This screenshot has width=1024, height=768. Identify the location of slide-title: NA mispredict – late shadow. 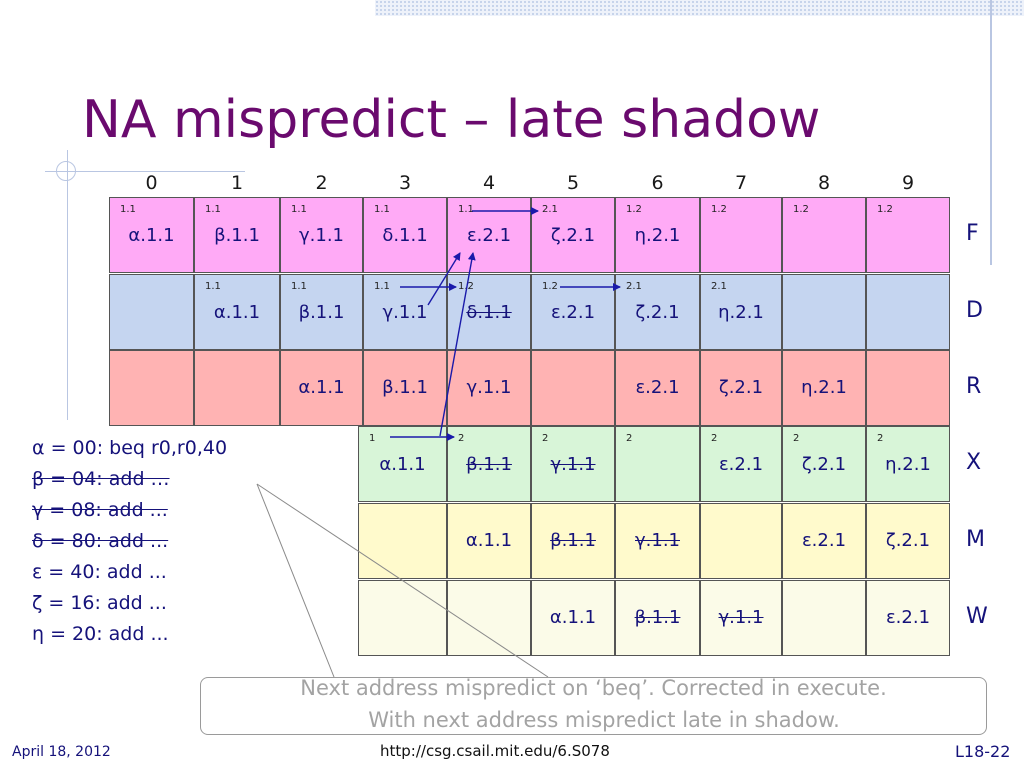
(451, 120).